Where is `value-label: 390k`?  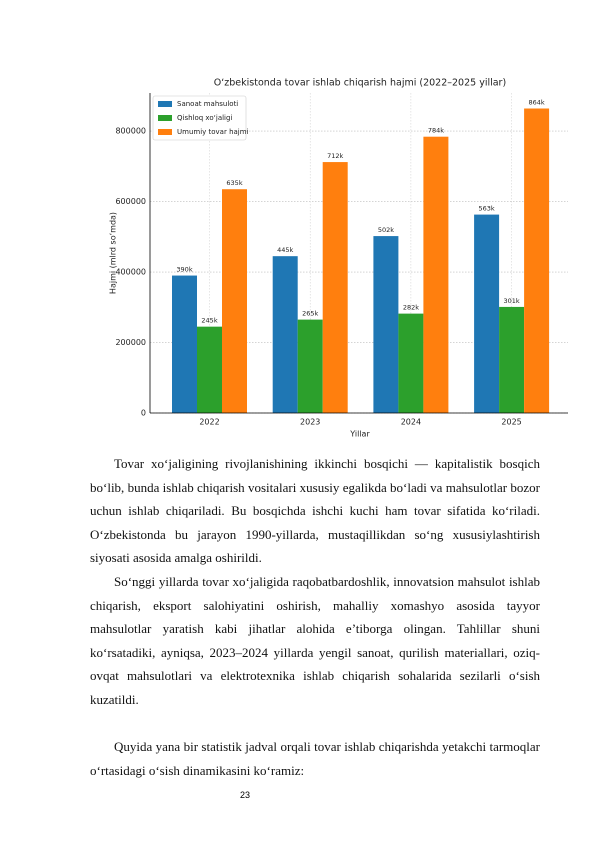
value-label: 390k is located at coordinates (184, 270).